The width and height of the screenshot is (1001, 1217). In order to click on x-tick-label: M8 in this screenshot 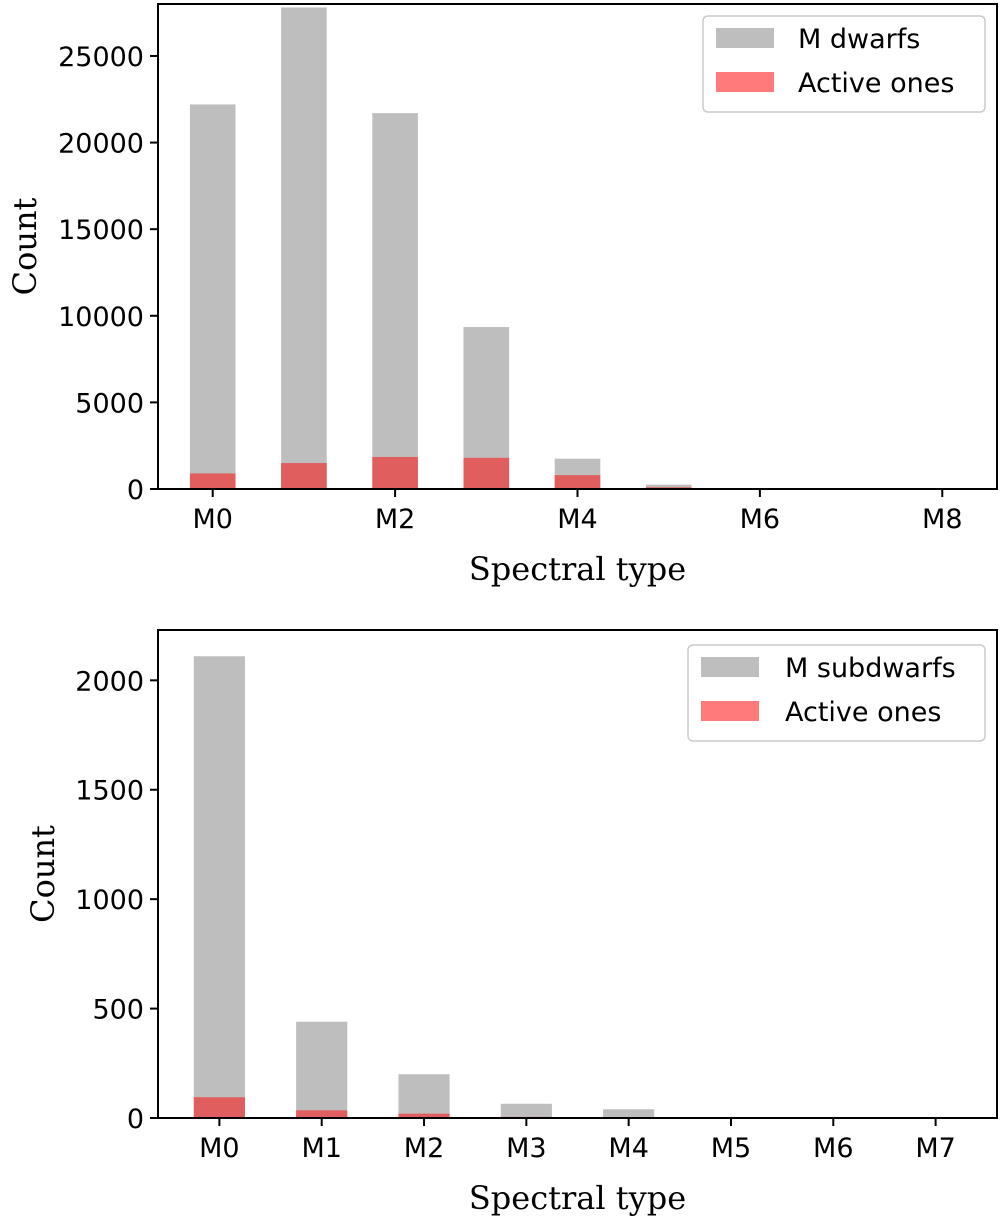, I will do `click(942, 519)`.